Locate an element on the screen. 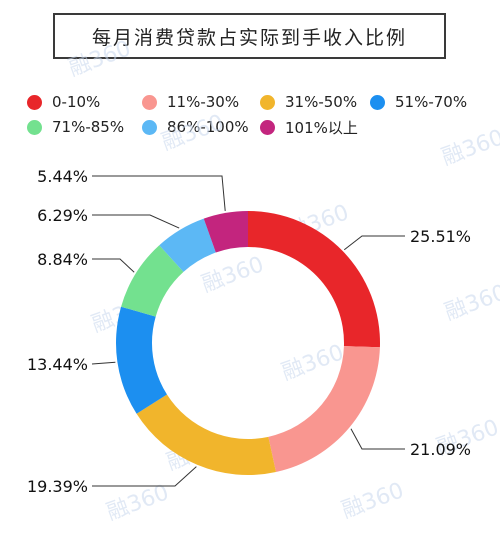 The width and height of the screenshot is (500, 551). value-label: 19.39% is located at coordinates (57, 486).